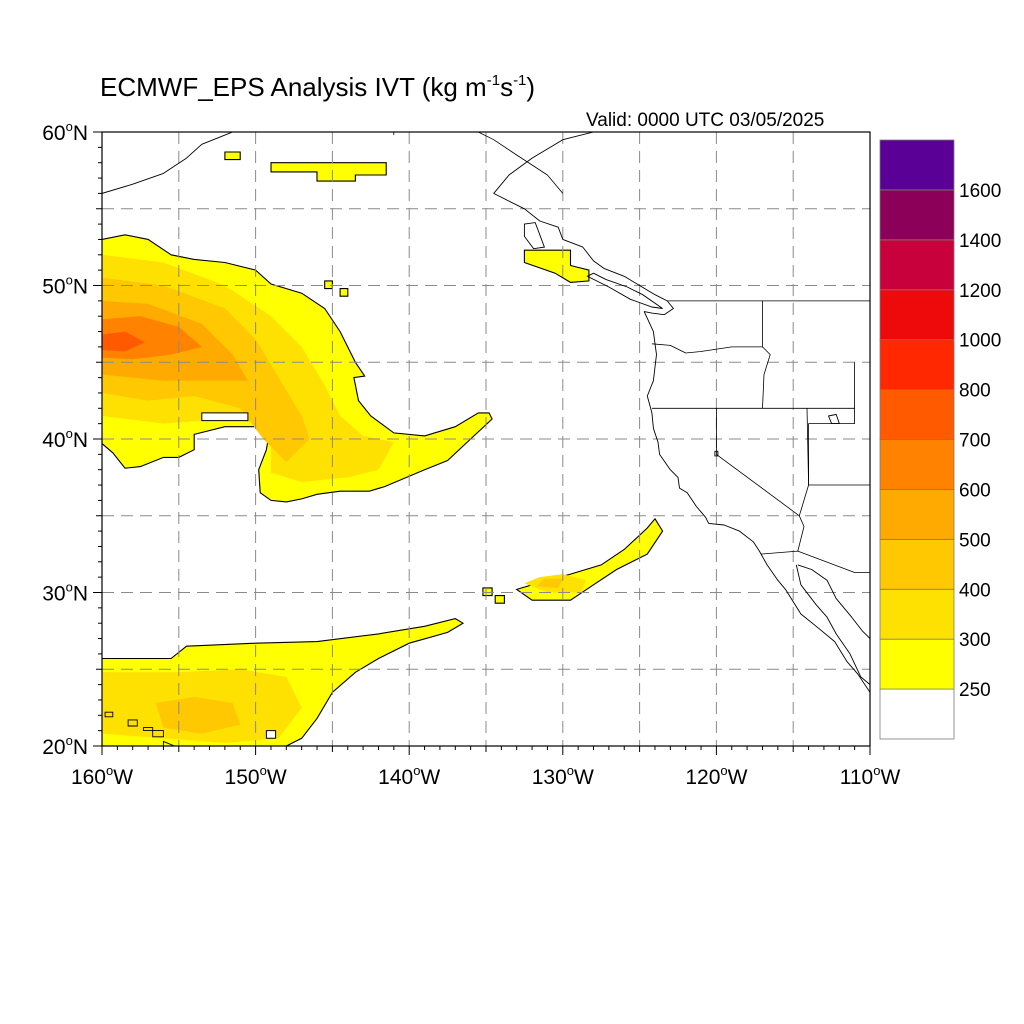 The height and width of the screenshot is (1024, 1024). Describe the element at coordinates (975, 690) in the screenshot. I see `colorbar-label: 250` at that location.